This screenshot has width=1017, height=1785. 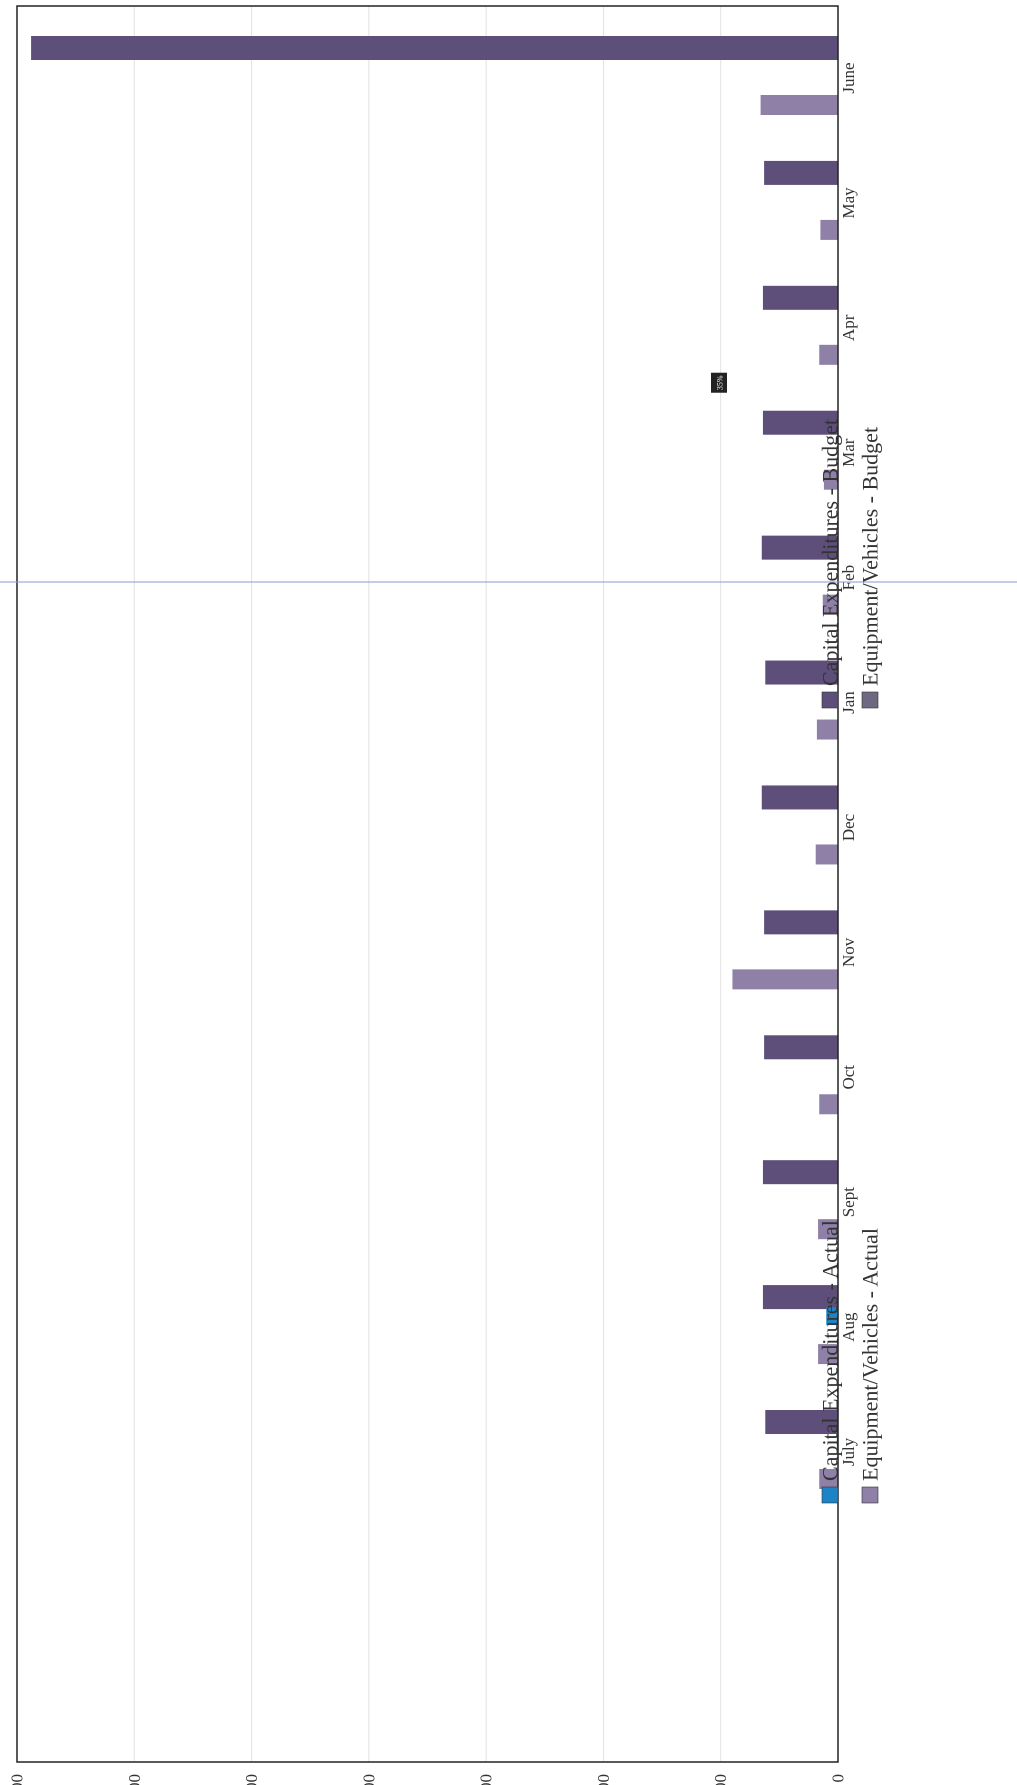 What do you see at coordinates (486, 1779) in the screenshot?
I see `value-tick-label: 1,500,000` at bounding box center [486, 1779].